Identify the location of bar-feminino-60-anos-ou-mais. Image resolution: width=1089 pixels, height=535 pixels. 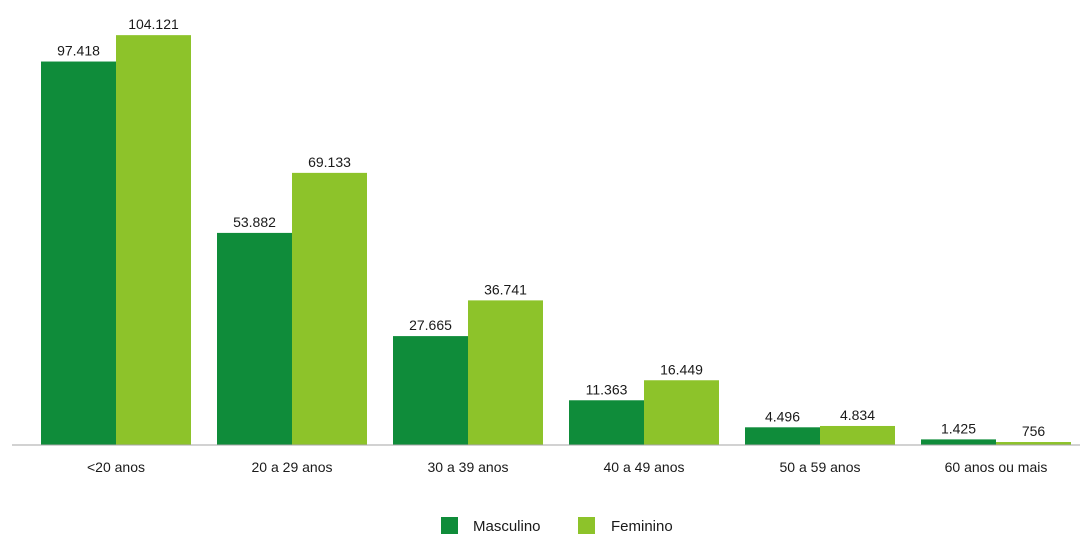
(1033, 443).